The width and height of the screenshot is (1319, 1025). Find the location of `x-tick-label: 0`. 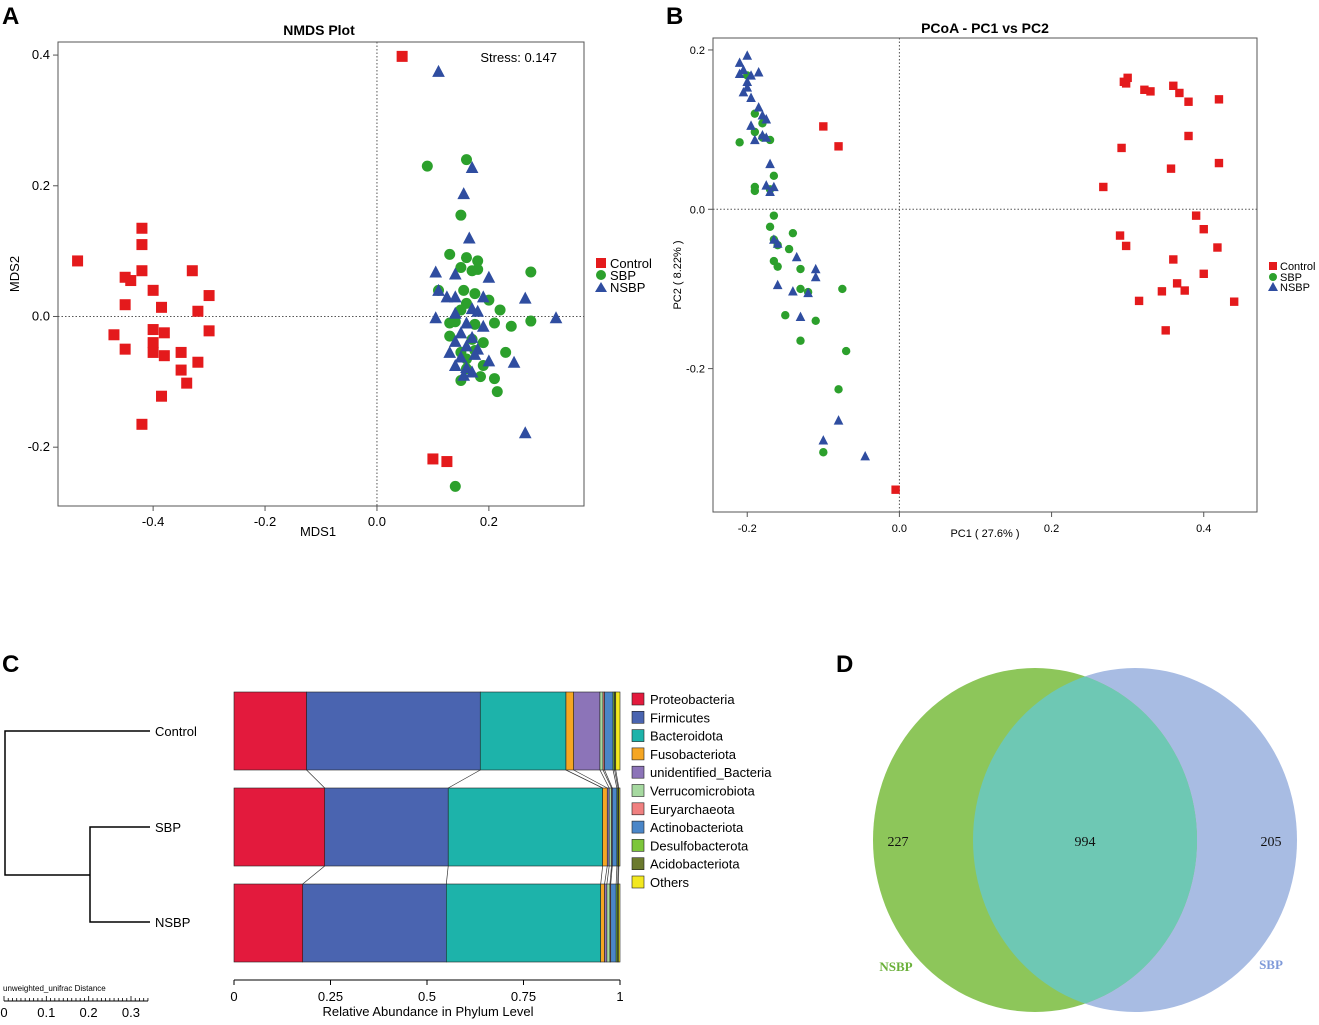

x-tick-label: 0 is located at coordinates (233, 996).